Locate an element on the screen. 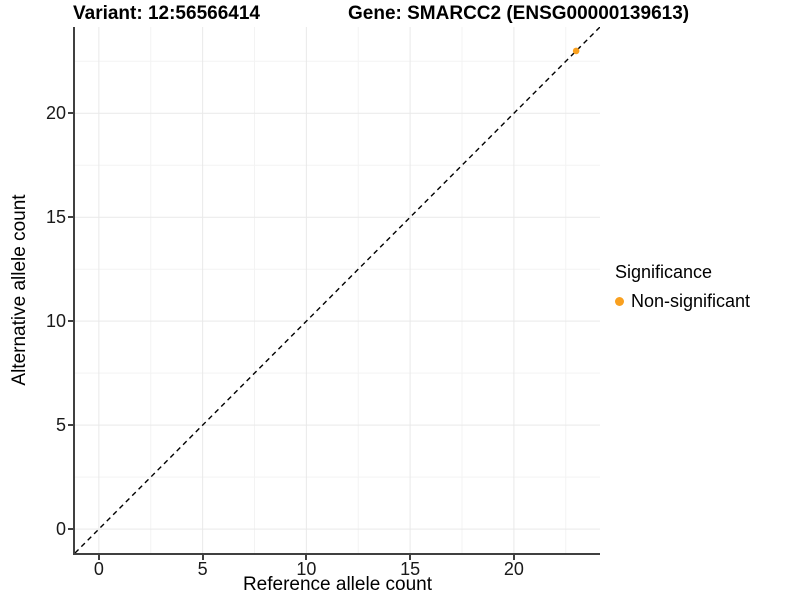 Image resolution: width=800 pixels, height=600 pixels. y-tick-label: 5 is located at coordinates (60, 425).